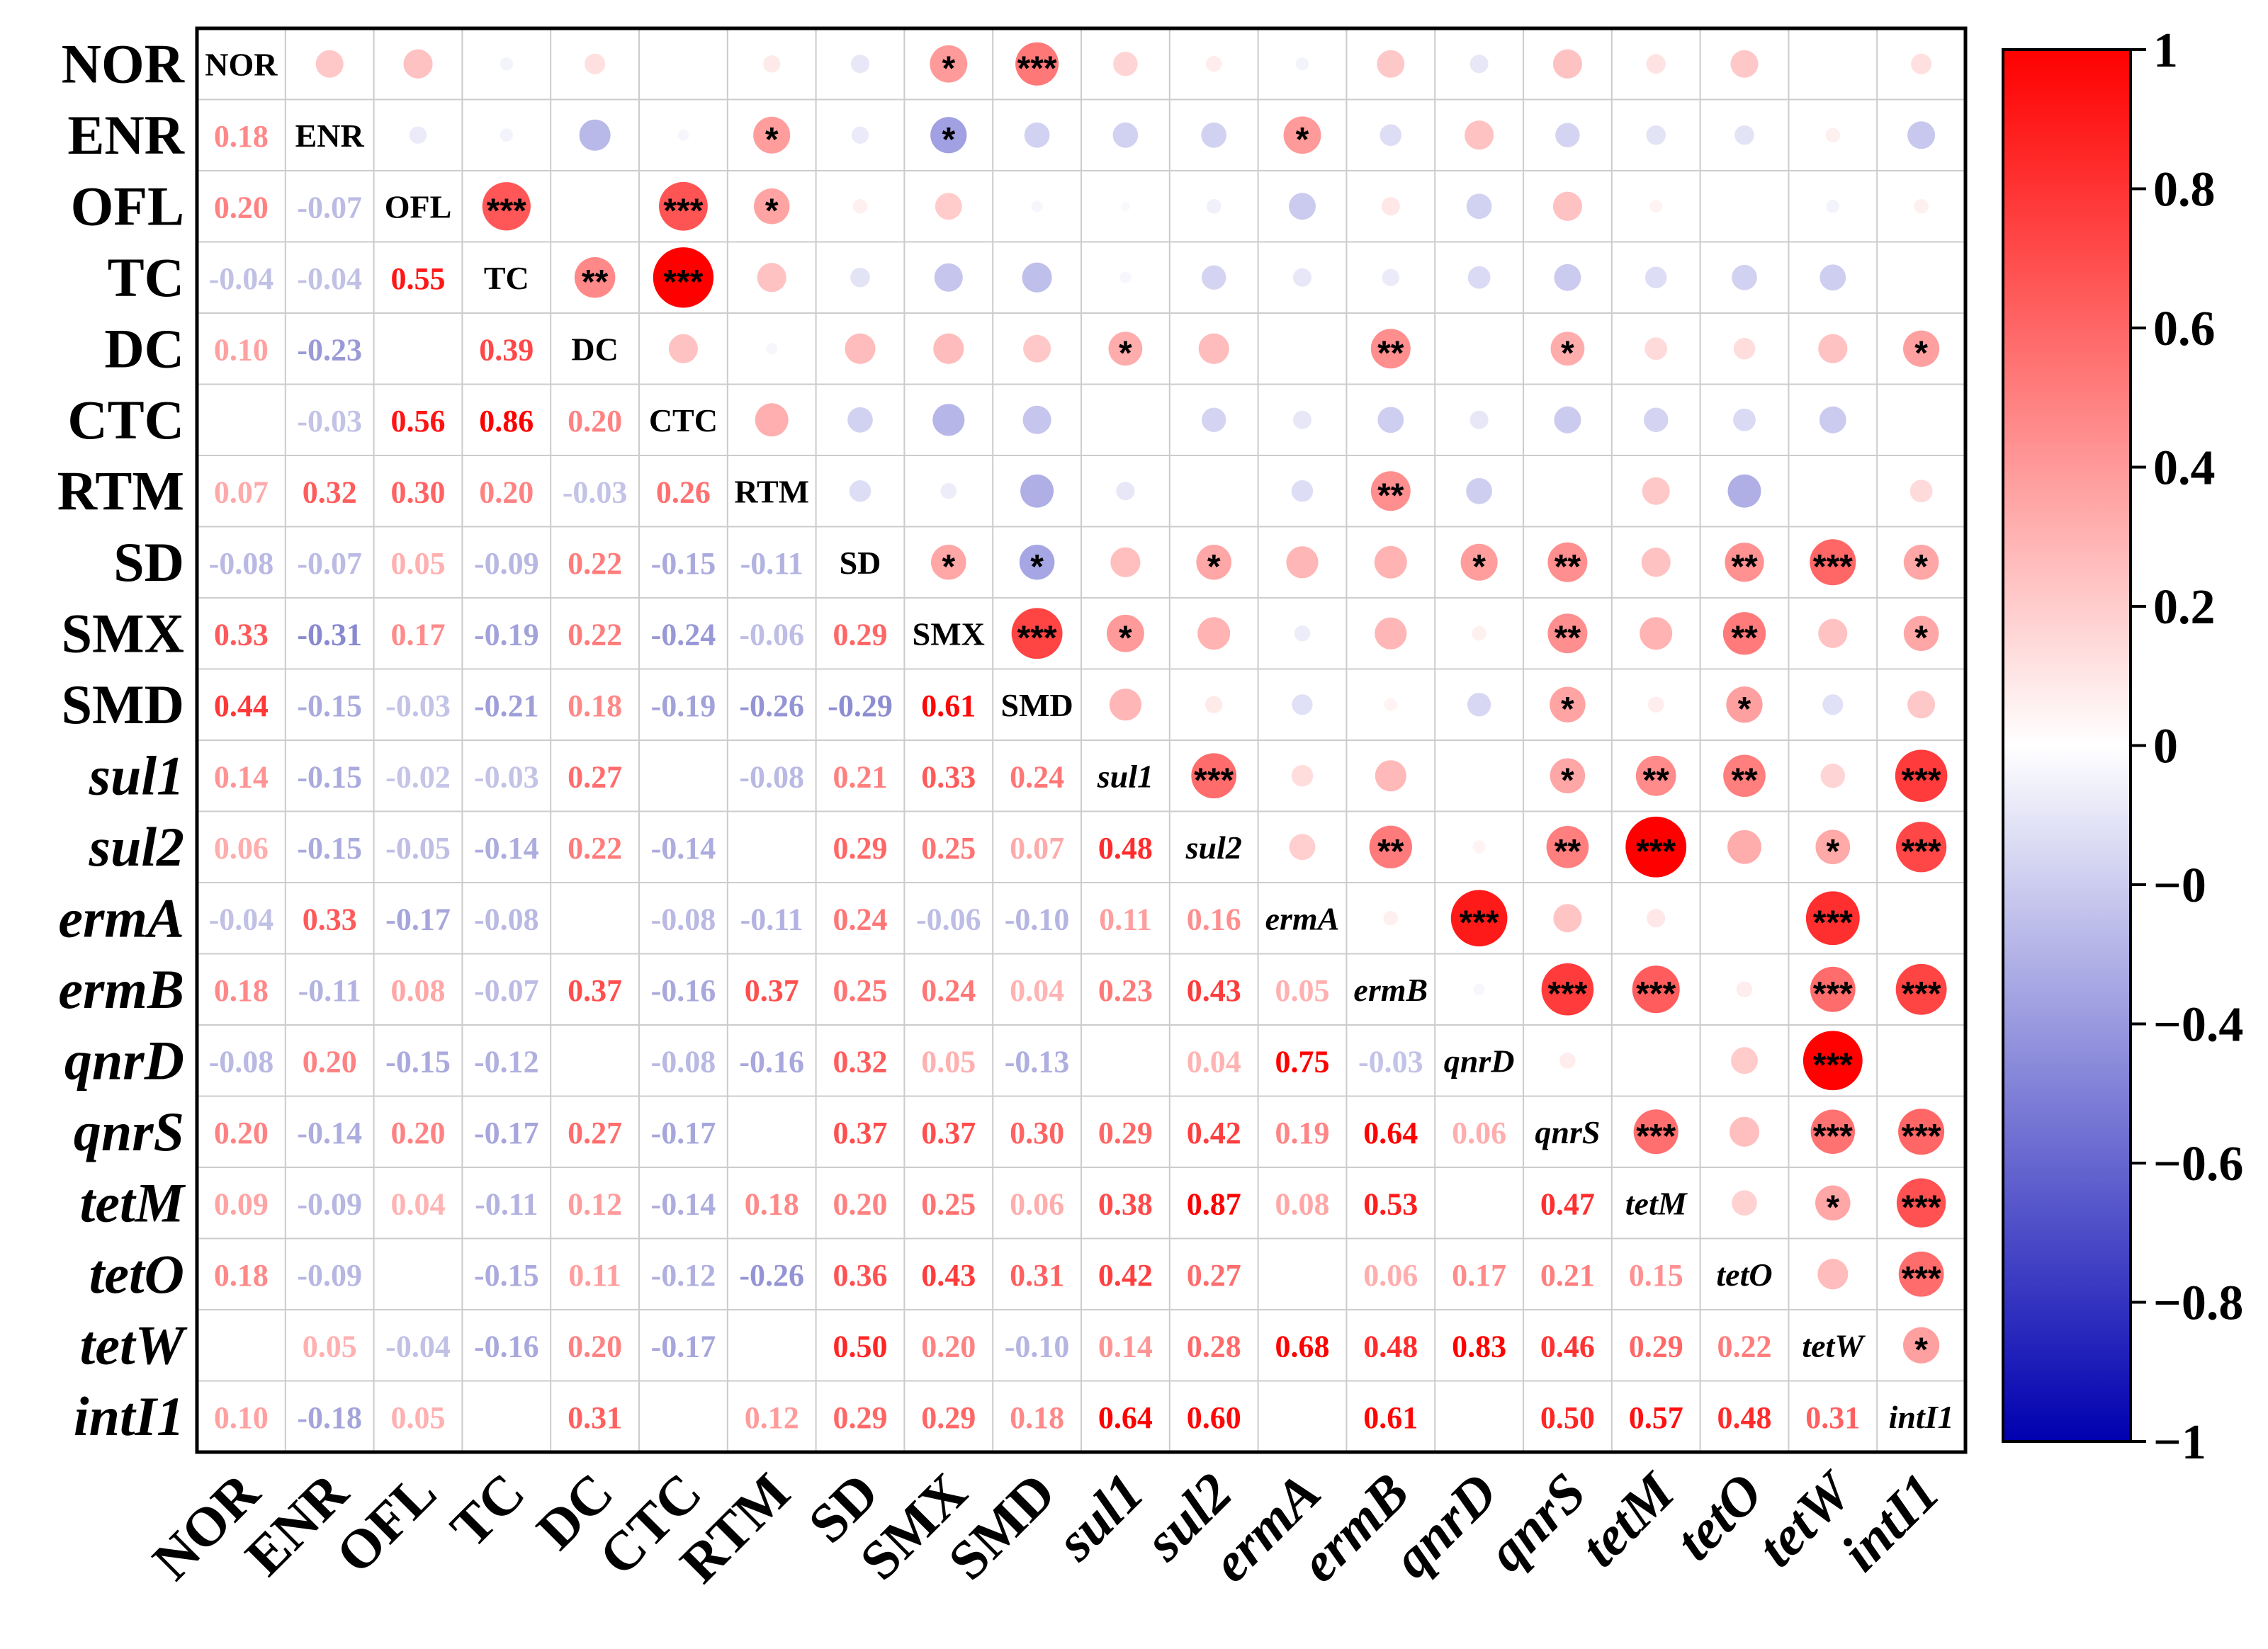 The height and width of the screenshot is (1649, 2268). What do you see at coordinates (1656, 1346) in the screenshot?
I see `correlation-value: 0.29` at bounding box center [1656, 1346].